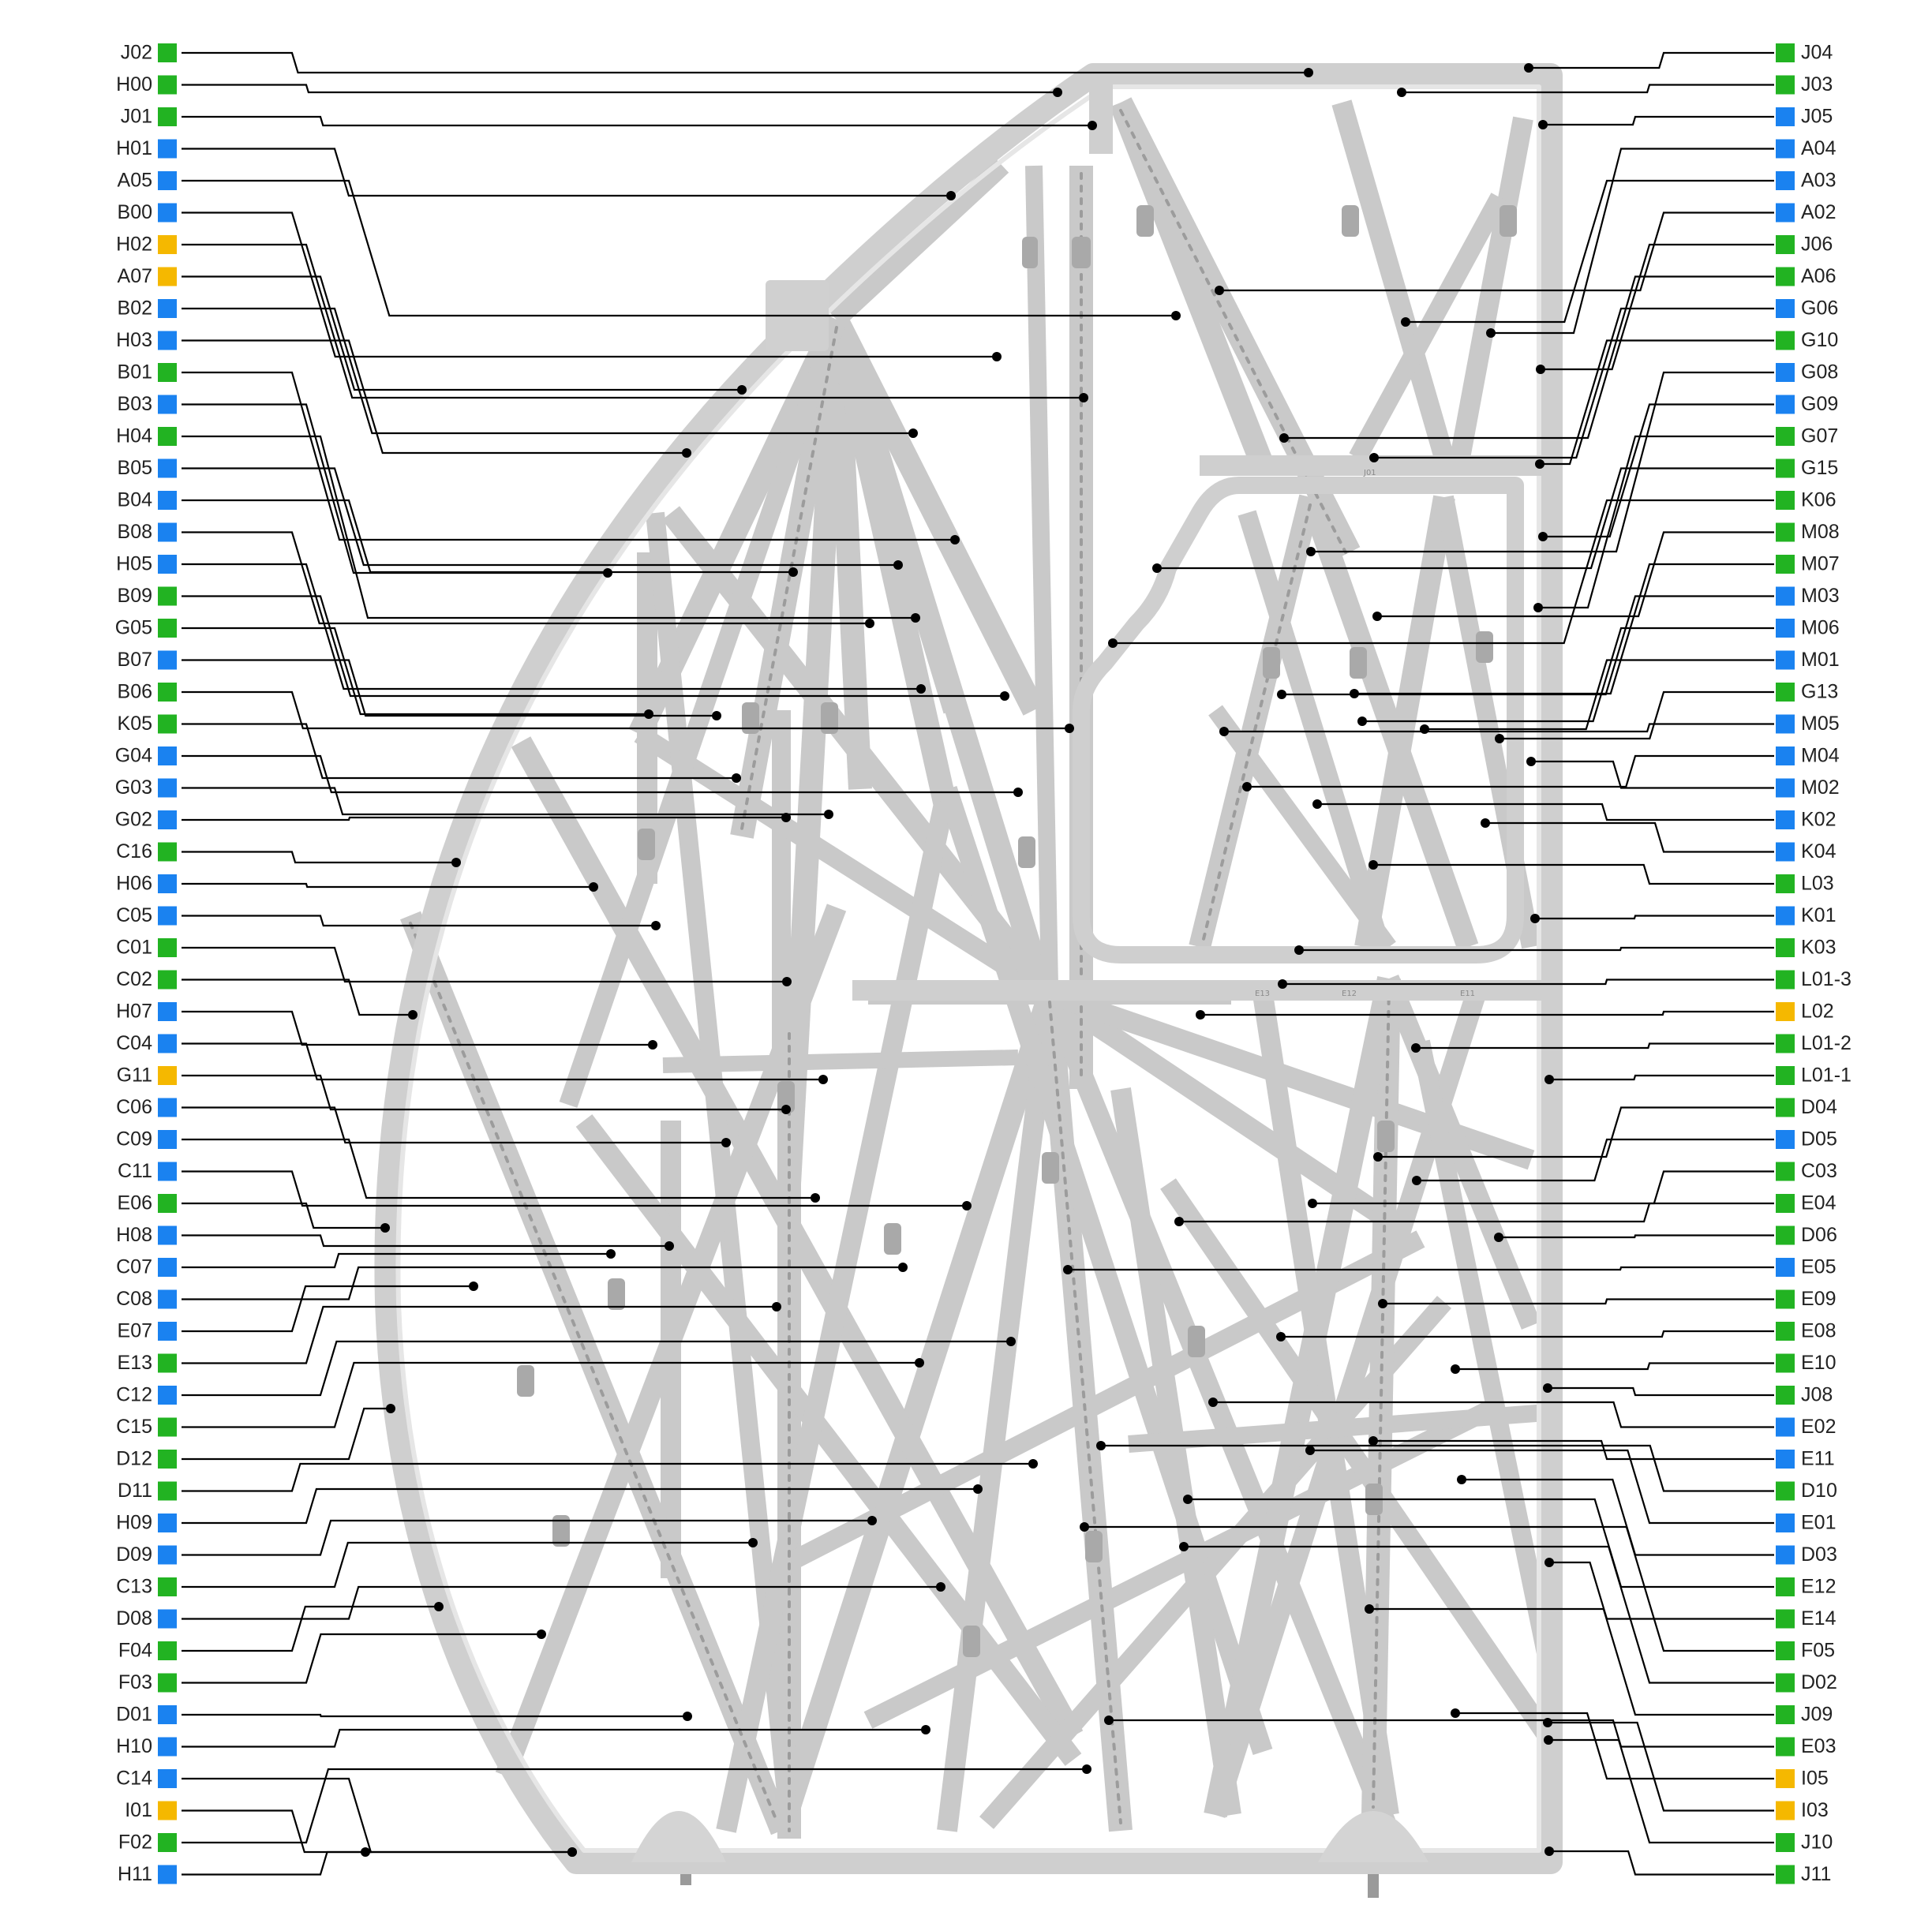 The width and height of the screenshot is (1932, 1927). Describe the element at coordinates (1818, 1363) in the screenshot. I see `right-label-e10: E10` at that location.